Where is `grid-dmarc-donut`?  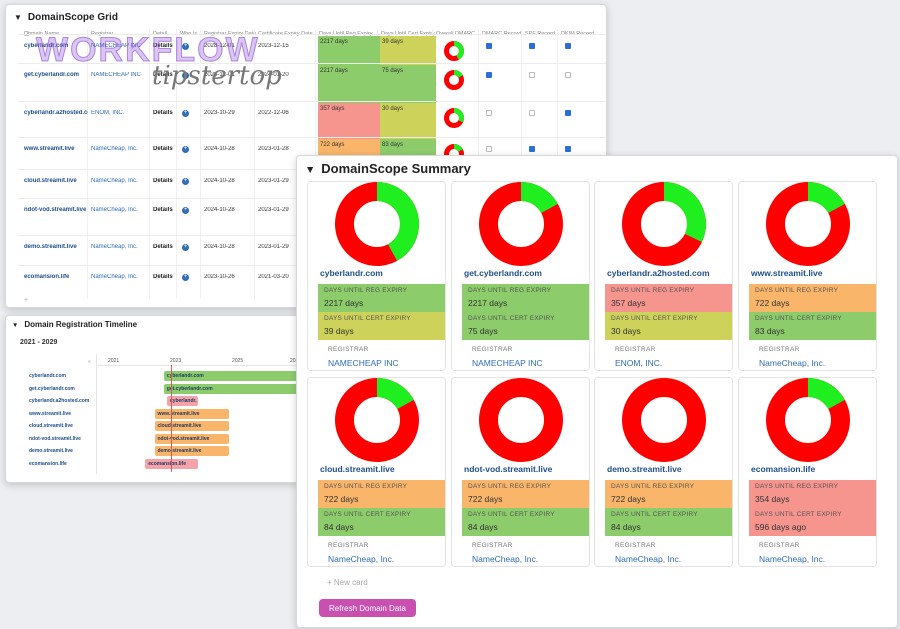
grid-dmarc-donut is located at coordinates (454, 118).